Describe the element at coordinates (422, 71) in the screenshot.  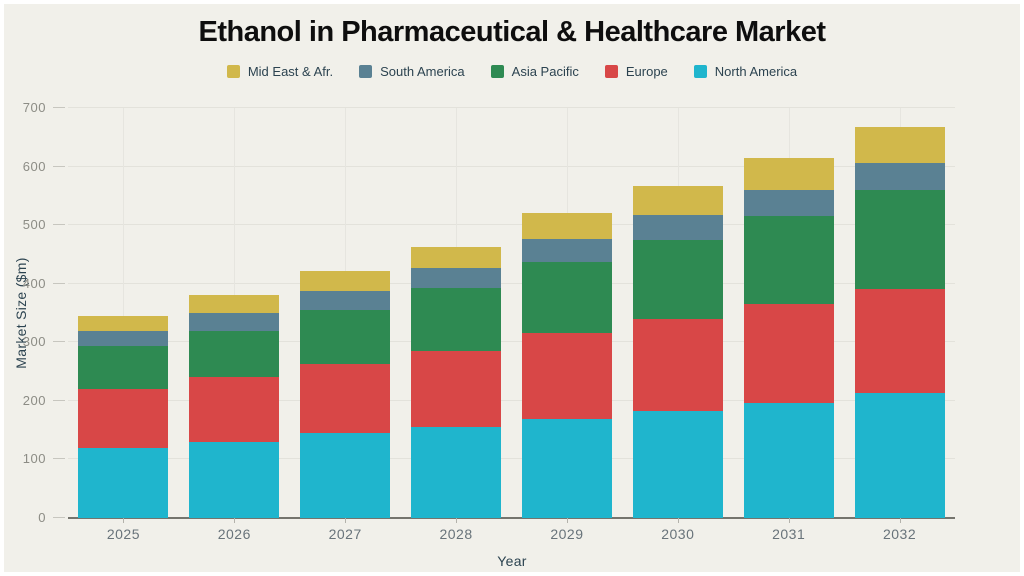
I see `legend-label: South America` at that location.